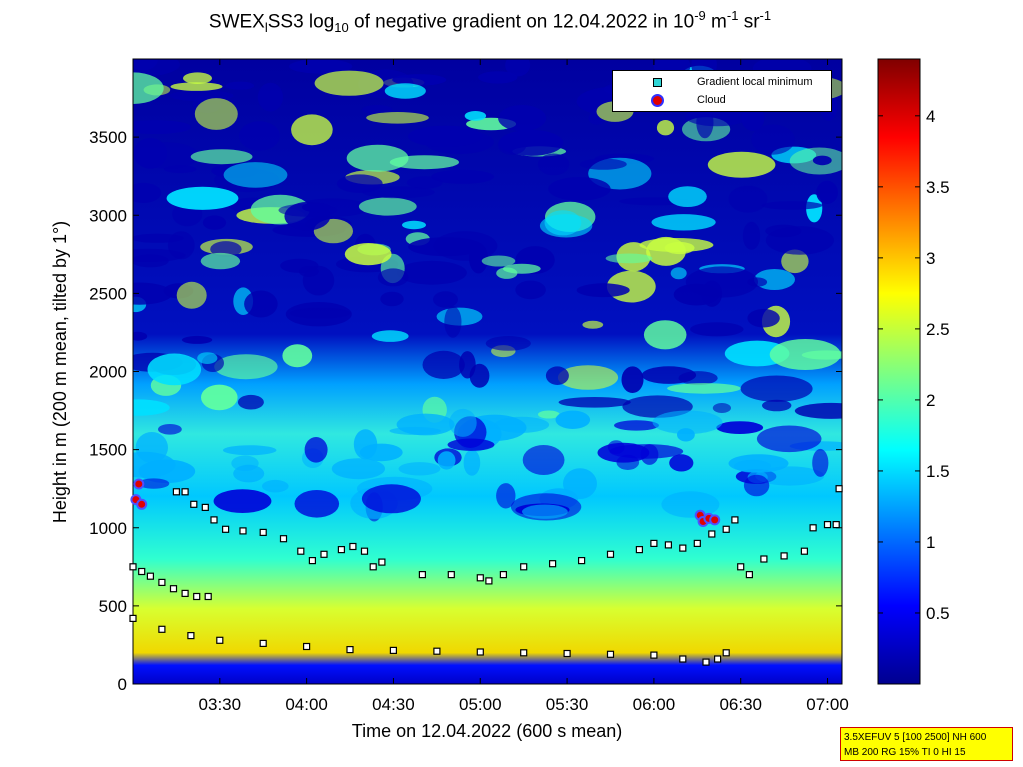 The width and height of the screenshot is (1023, 767). I want to click on colorbar-tick-label: 2, so click(930, 400).